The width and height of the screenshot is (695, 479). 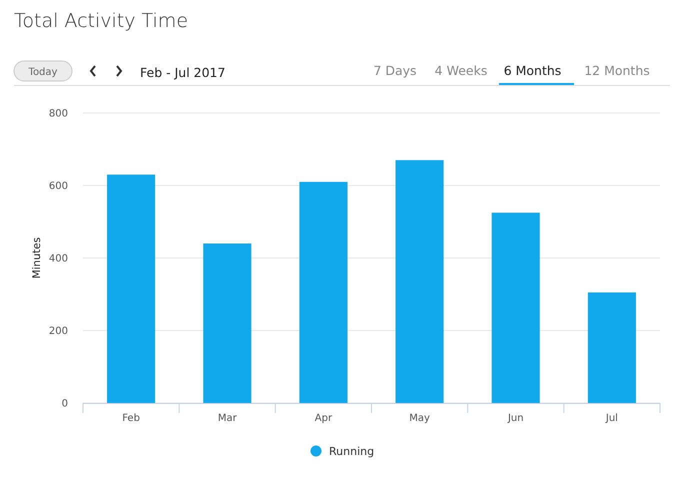 What do you see at coordinates (515, 418) in the screenshot?
I see `x-tick-label: Jun` at bounding box center [515, 418].